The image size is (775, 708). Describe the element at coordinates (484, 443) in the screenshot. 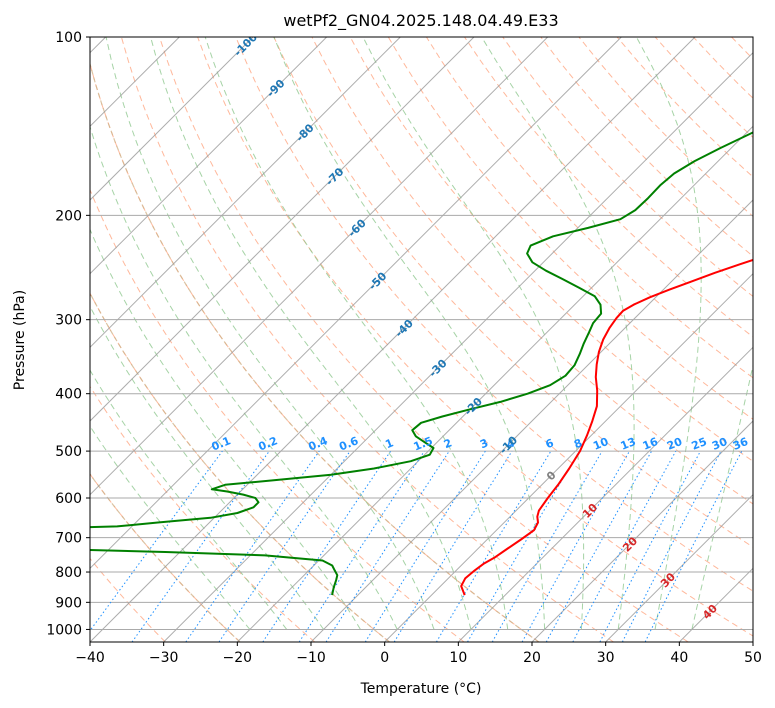

I see `mixing-ratio-label: 3` at that location.